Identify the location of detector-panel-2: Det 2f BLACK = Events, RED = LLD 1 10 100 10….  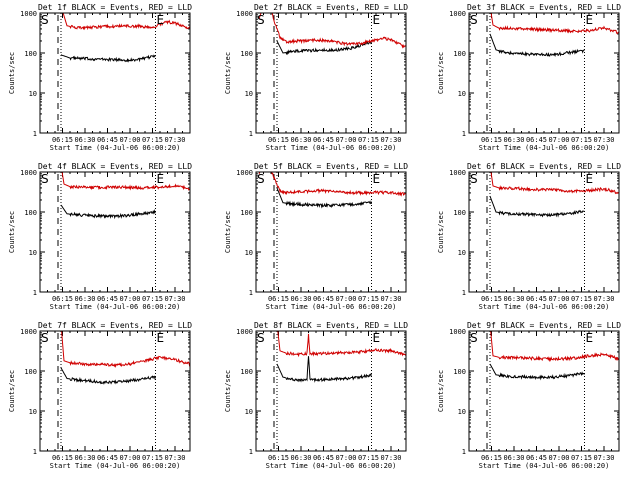
(316, 77).